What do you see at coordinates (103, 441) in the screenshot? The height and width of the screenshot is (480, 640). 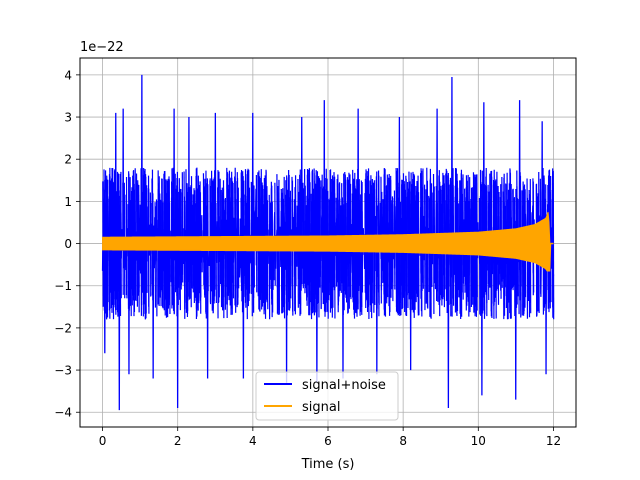 I see `x-tick-label: 0` at bounding box center [103, 441].